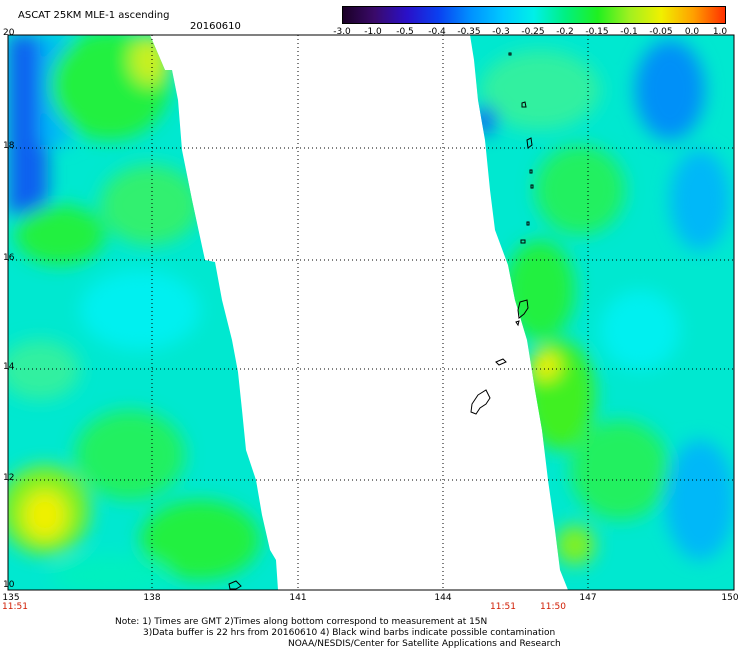 This screenshot has width=740, height=650. I want to click on colorbar-label: -0.5, so click(405, 32).